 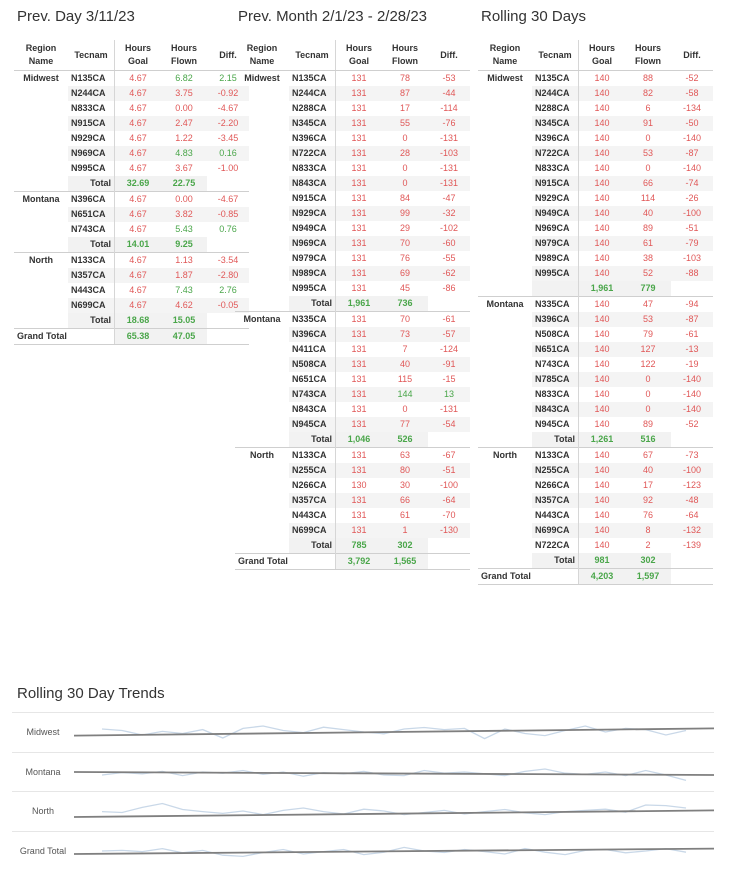 What do you see at coordinates (648, 198) in the screenshot?
I see `hours-flown-cell: 114` at bounding box center [648, 198].